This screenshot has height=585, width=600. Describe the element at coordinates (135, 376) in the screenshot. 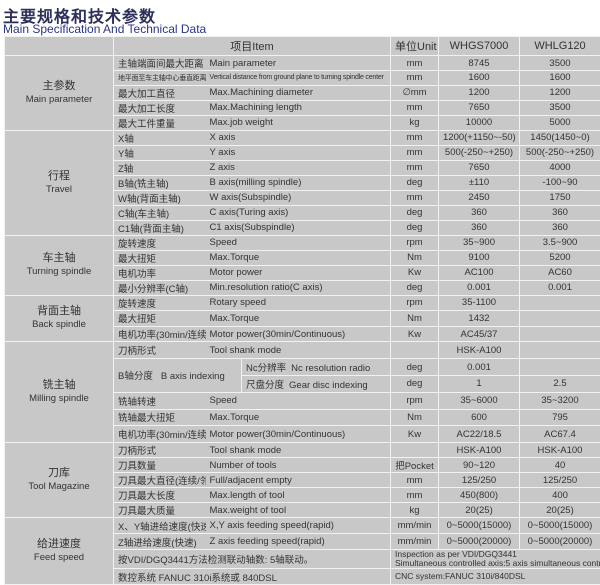

I see `item-cn: B轴分度` at that location.